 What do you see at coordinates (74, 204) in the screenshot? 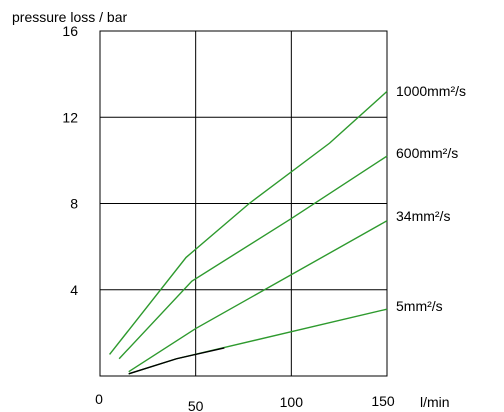
I see `y-tick-label: 8` at bounding box center [74, 204].